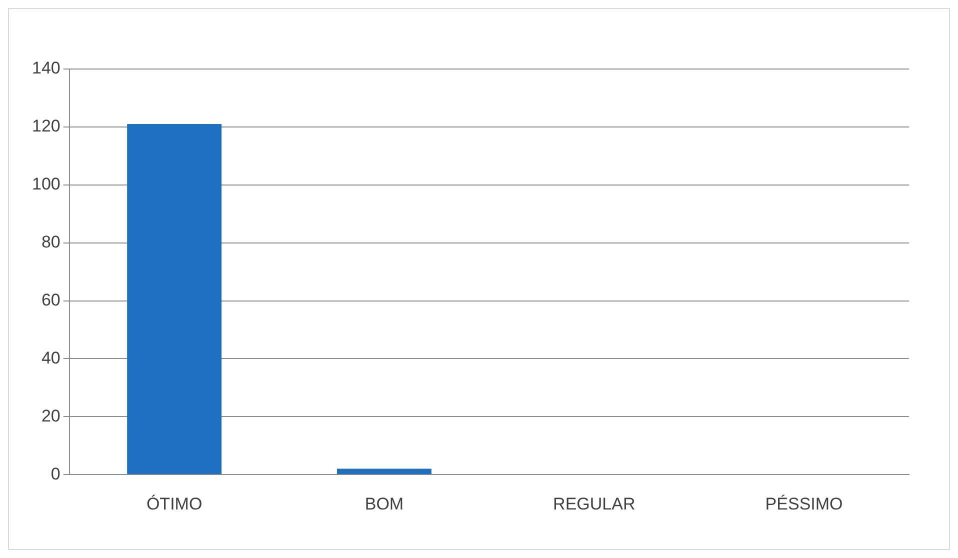 Image resolution: width=958 pixels, height=558 pixels. I want to click on y-tick-label: 120, so click(46, 126).